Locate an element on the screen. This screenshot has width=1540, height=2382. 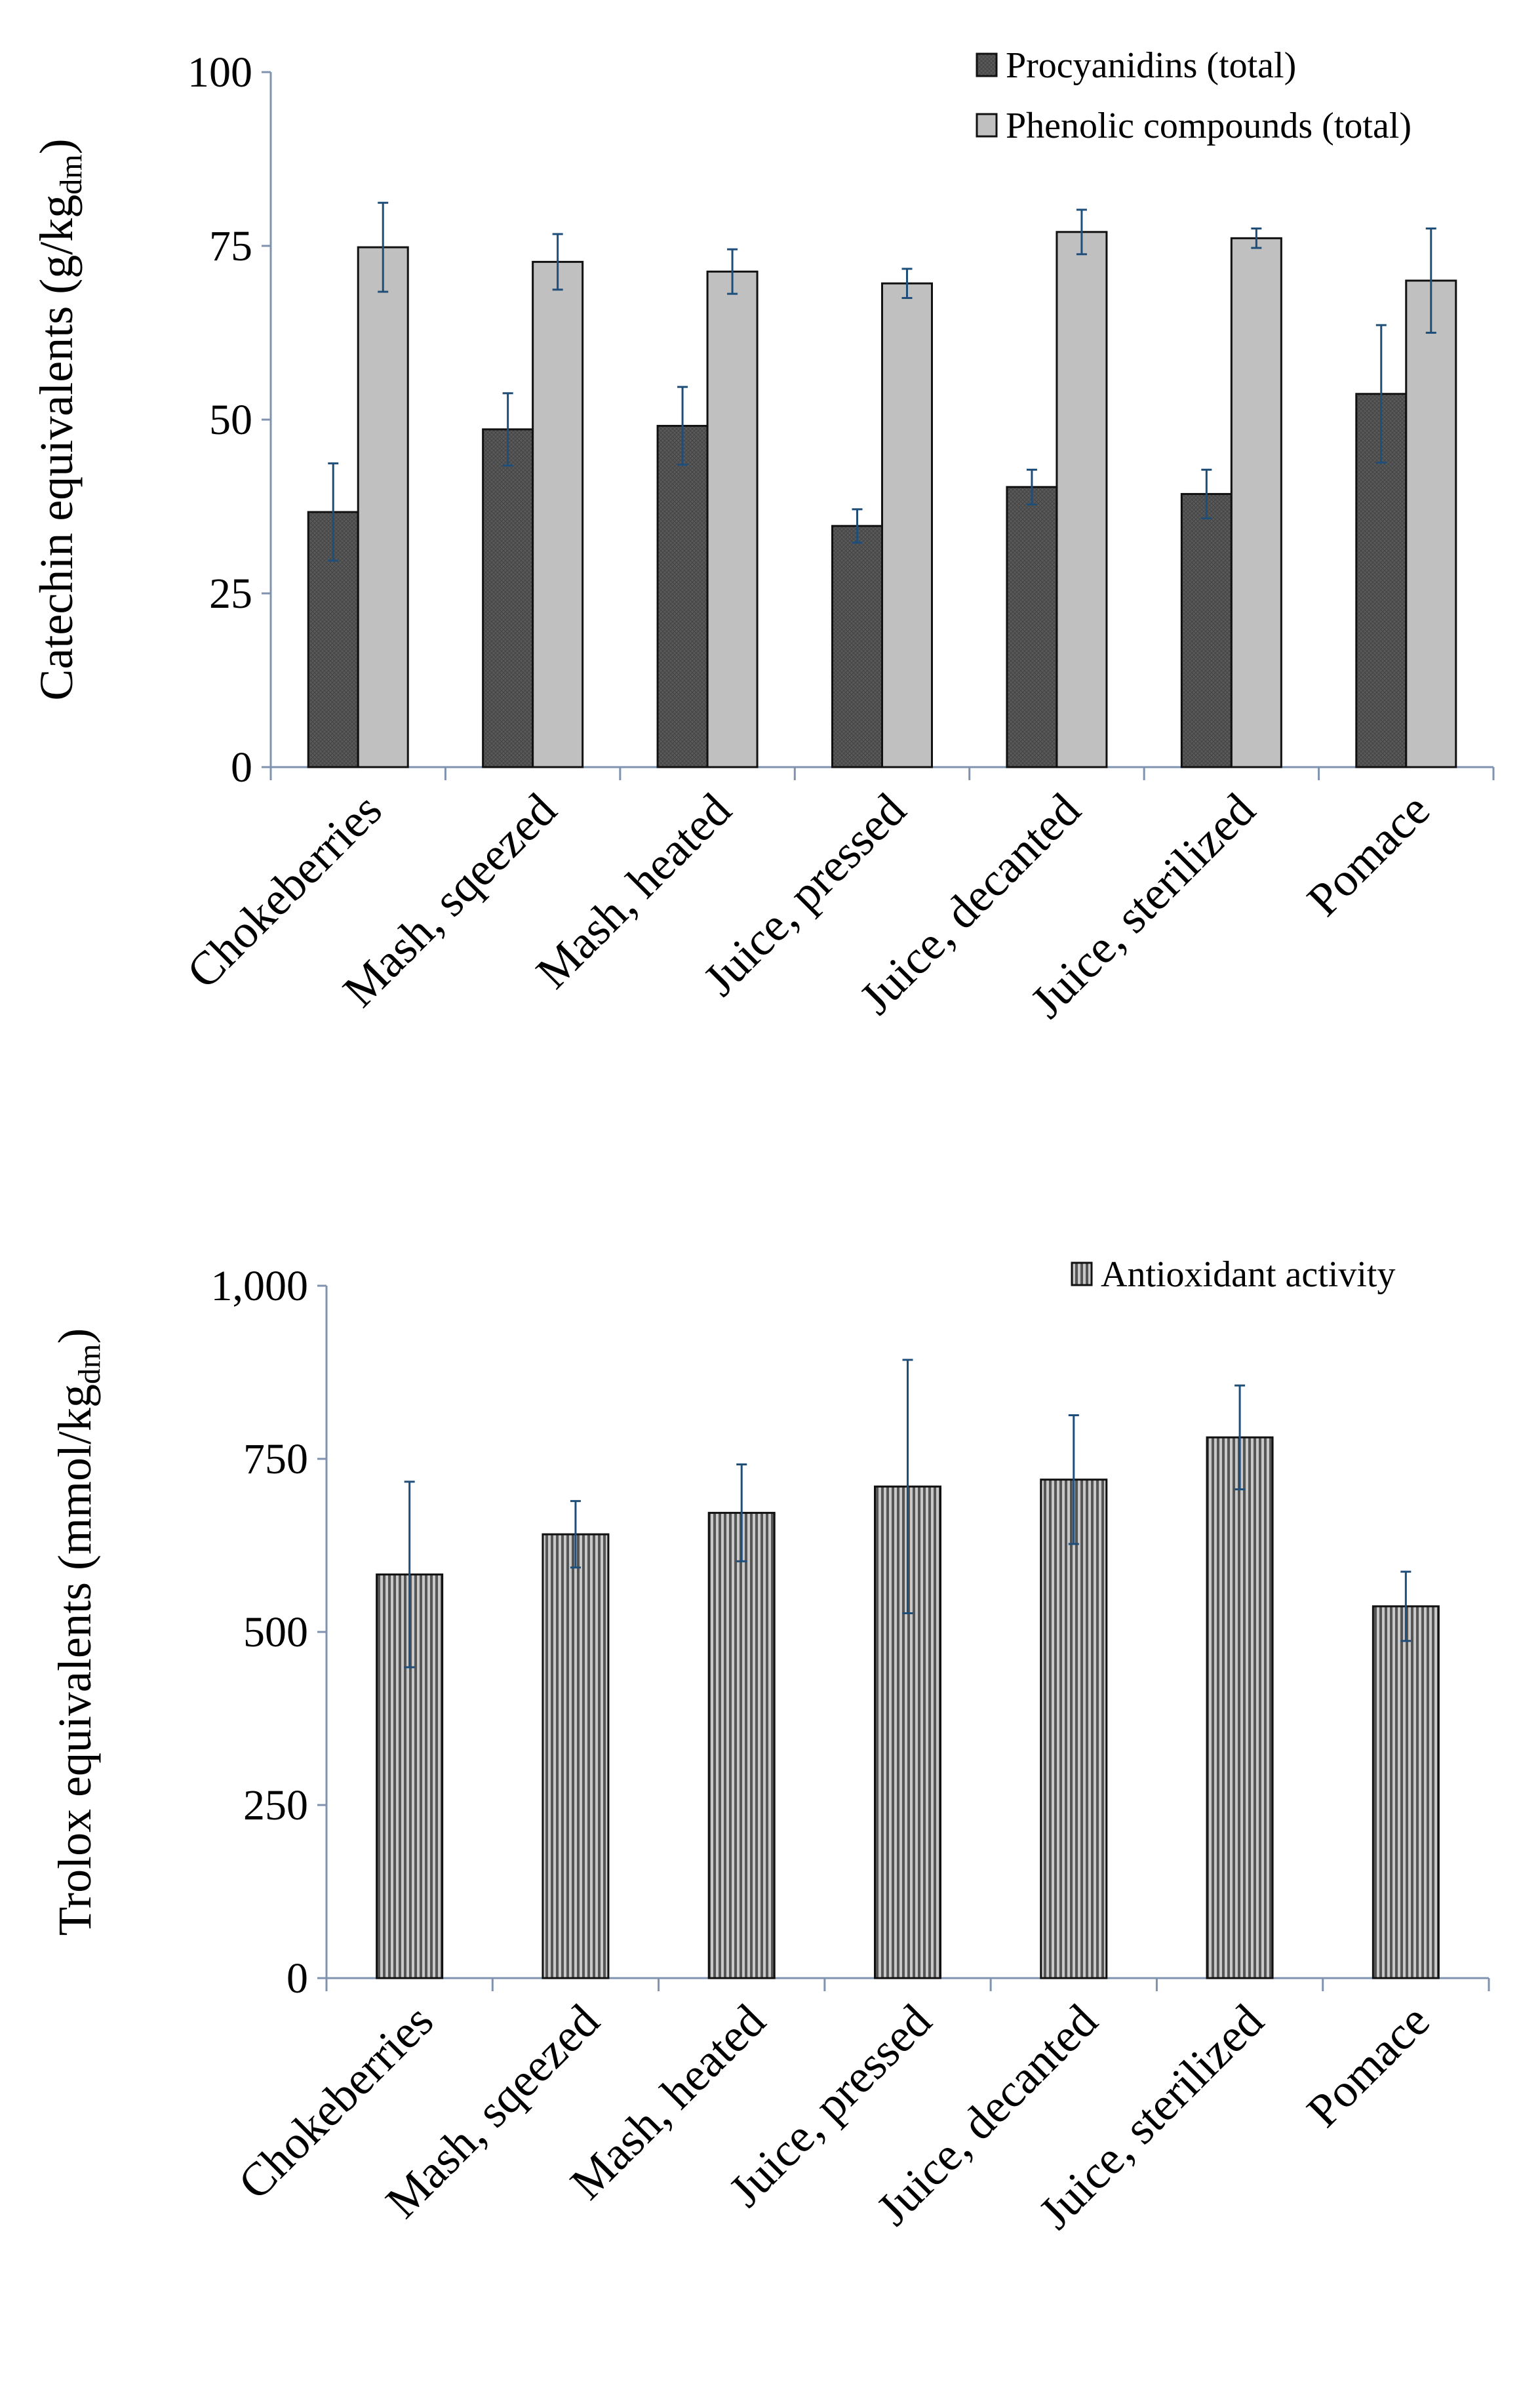
legend-label: Phenolic compounds (total) is located at coordinates (1209, 126).